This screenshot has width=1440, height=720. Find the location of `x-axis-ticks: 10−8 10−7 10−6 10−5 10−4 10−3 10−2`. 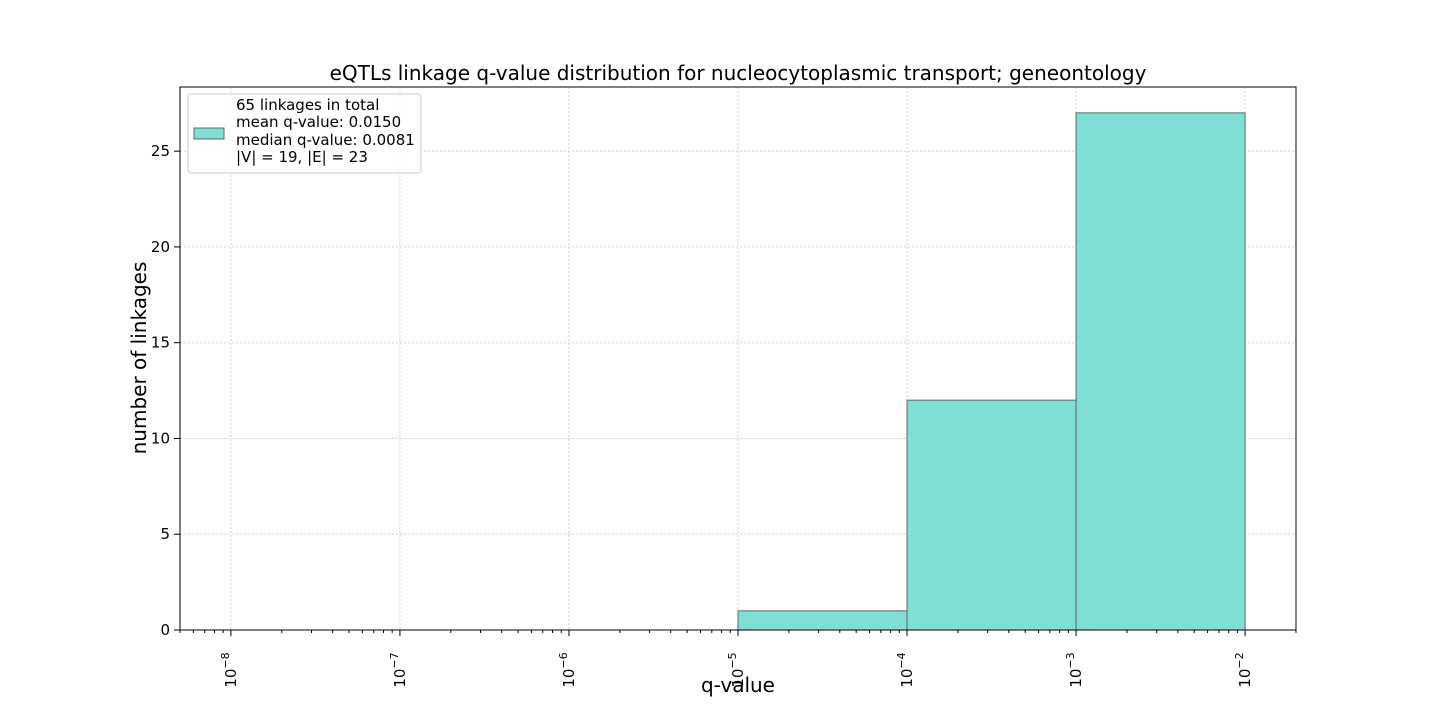

x-axis-ticks: 10−8 10−7 10−6 10−5 10−4 10−3 10−2 is located at coordinates (738, 659).